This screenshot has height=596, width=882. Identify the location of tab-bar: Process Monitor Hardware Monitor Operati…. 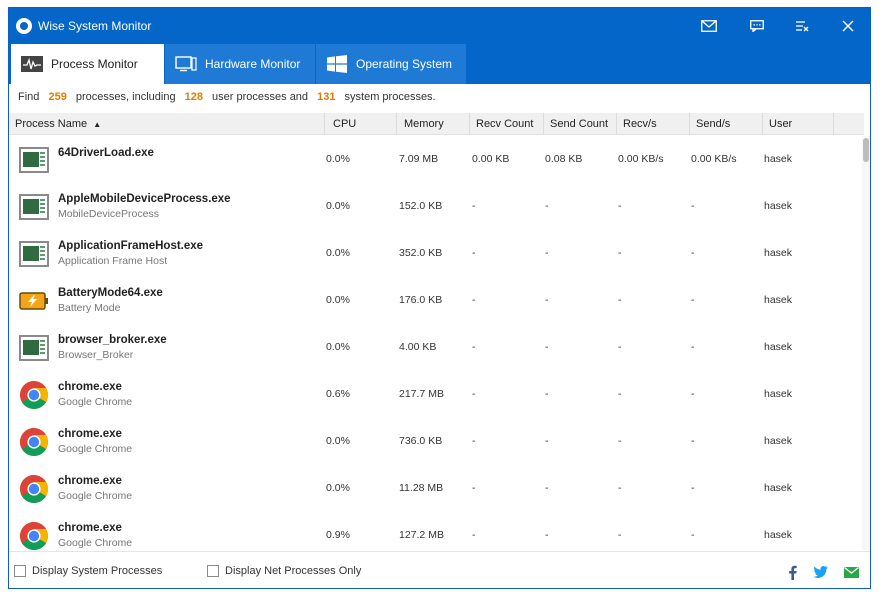
(439, 64).